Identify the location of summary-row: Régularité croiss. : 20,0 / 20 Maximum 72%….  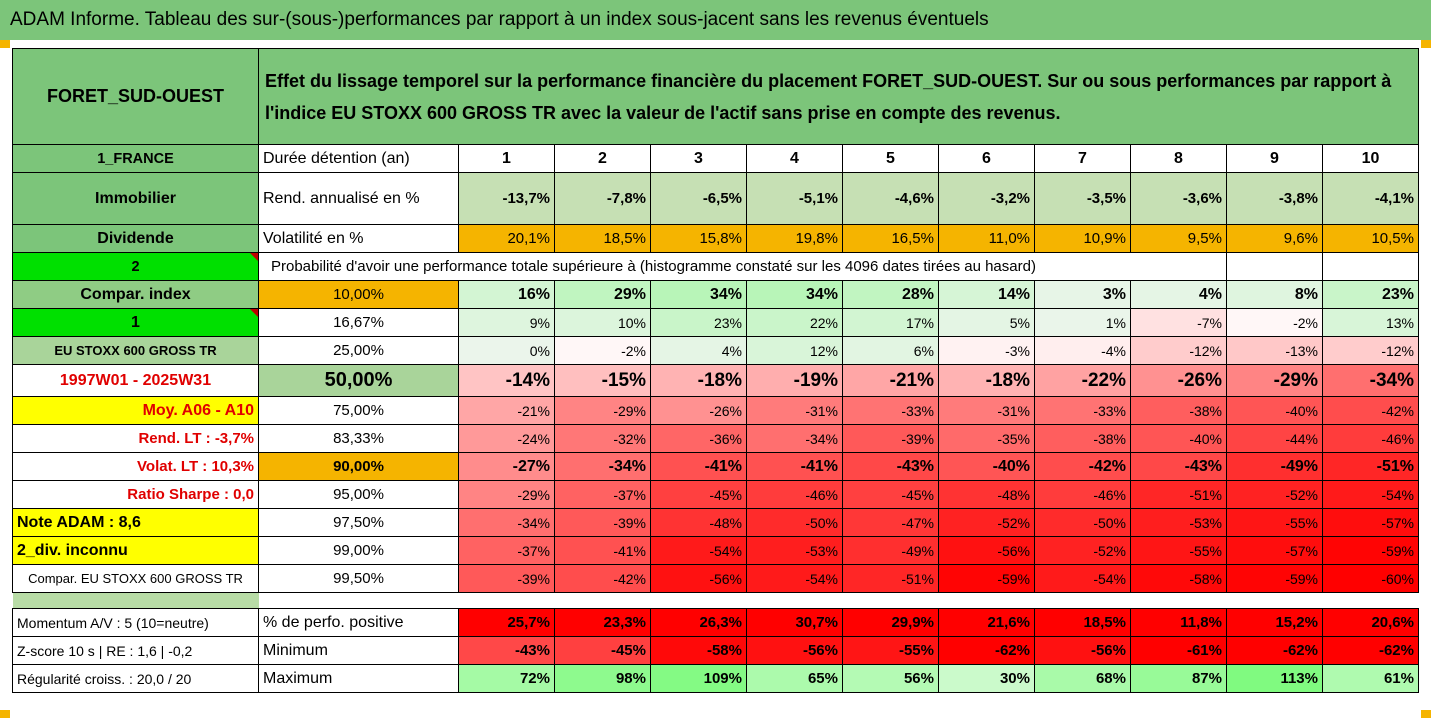
(715, 678).